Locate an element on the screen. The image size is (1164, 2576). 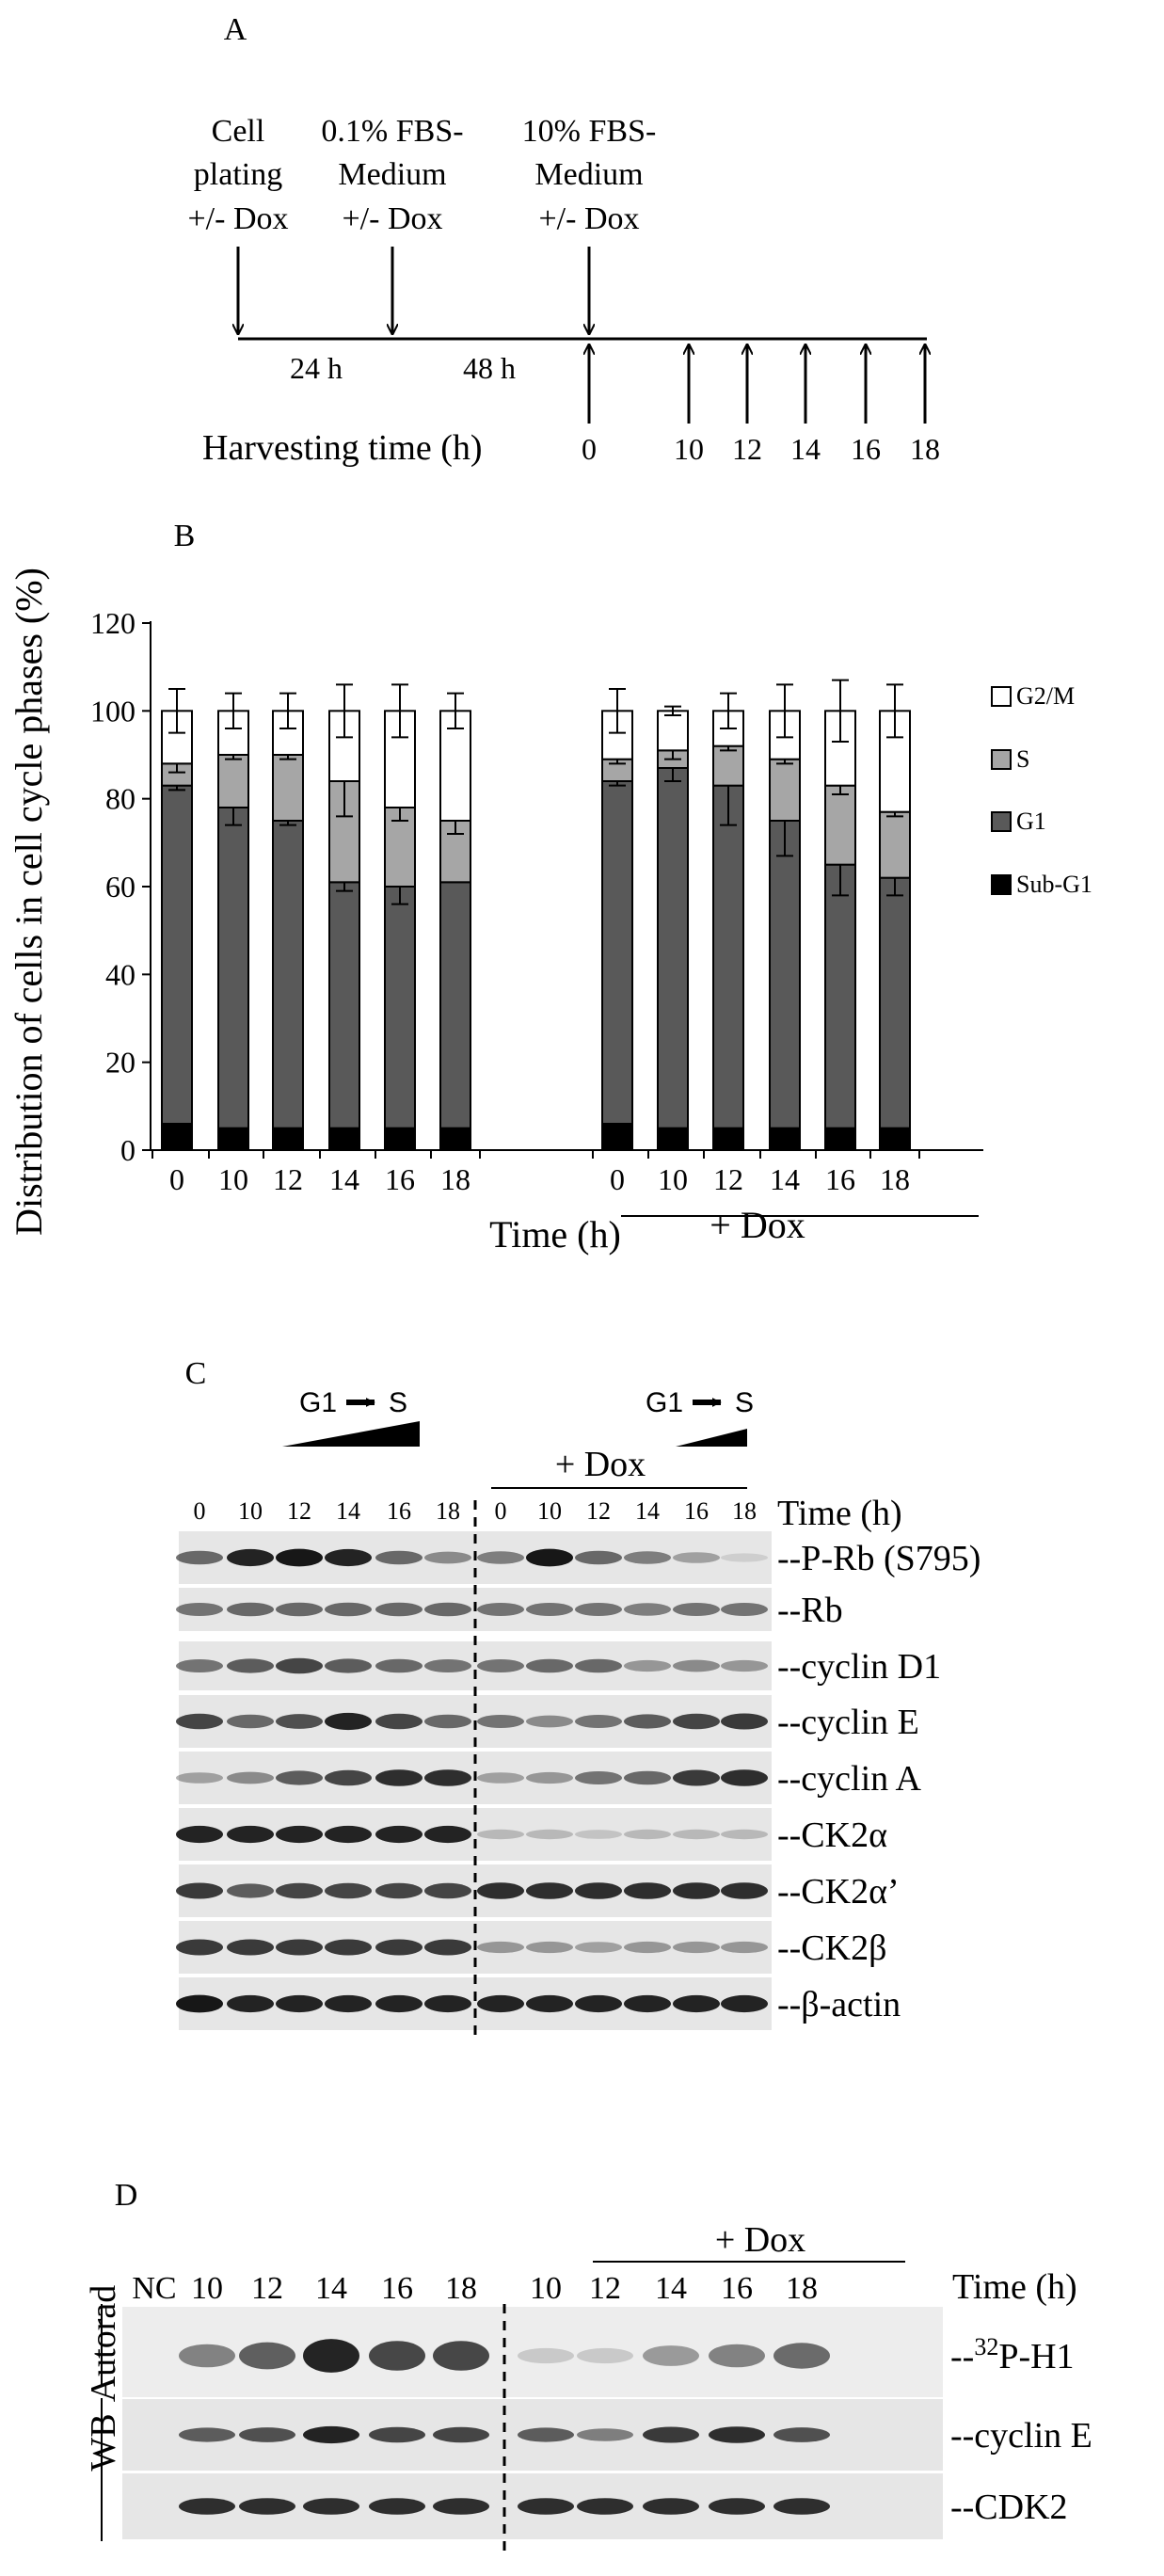
legend-label: Sub-G1 is located at coordinates (1054, 884).